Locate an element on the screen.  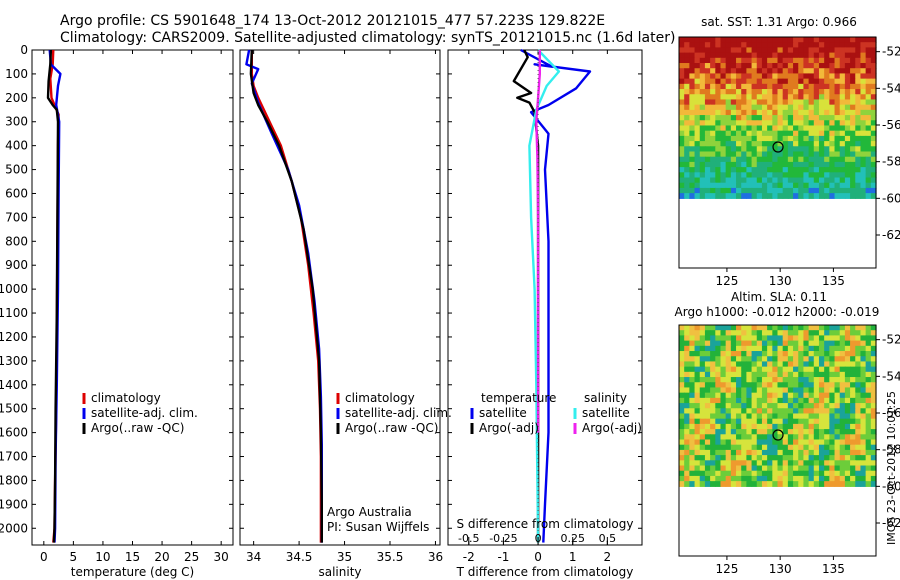
difference-xlabel: T difference from climatology is located at coordinates (545, 572).